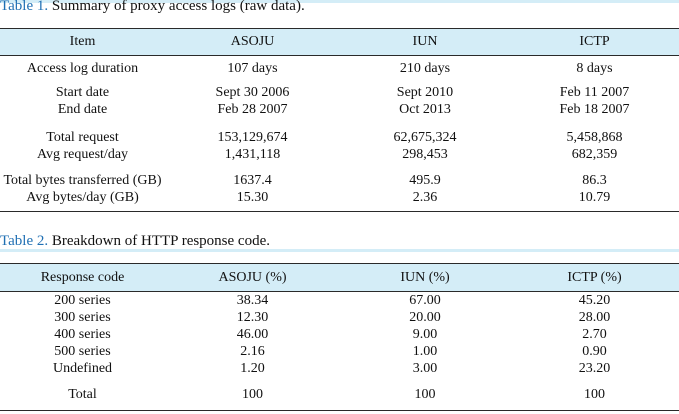 The width and height of the screenshot is (679, 414). Describe the element at coordinates (159, 241) in the screenshot. I see `table2-caption-text: Breakdown of HTTP response code.` at that location.